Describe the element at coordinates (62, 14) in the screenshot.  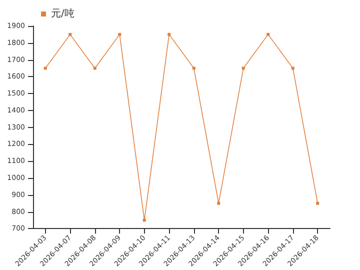
I see `legend-label: 元/吨` at that location.